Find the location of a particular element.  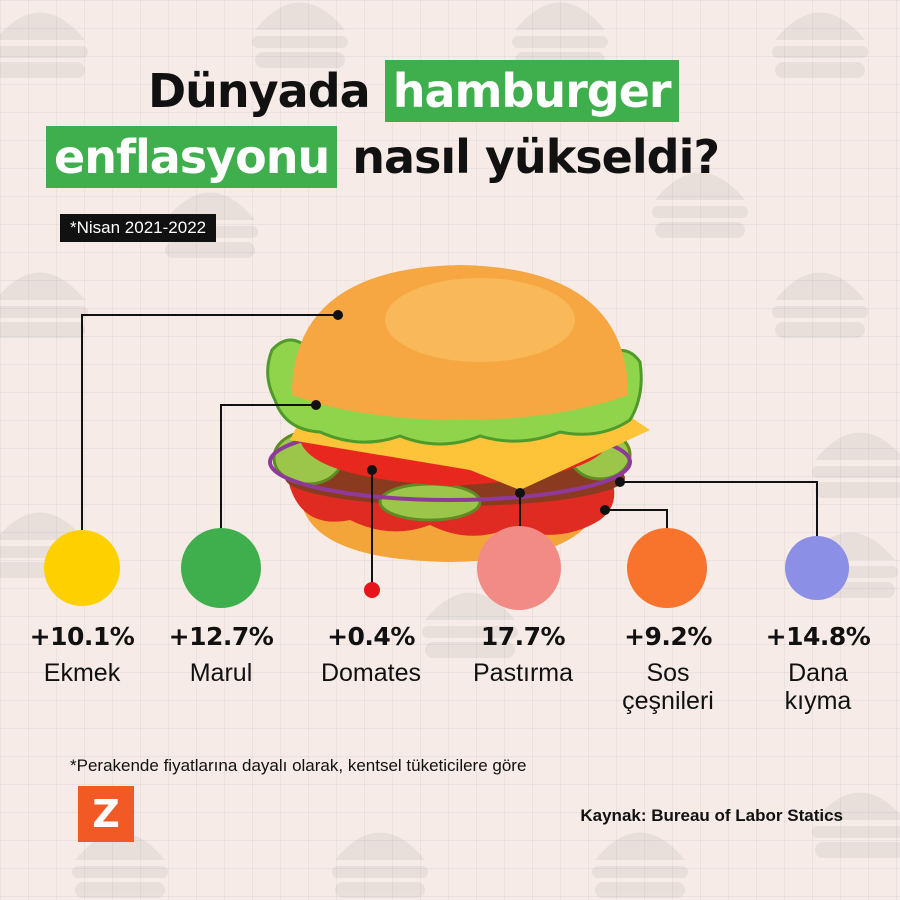

title-highlight-1: hamburger is located at coordinates (531, 91).